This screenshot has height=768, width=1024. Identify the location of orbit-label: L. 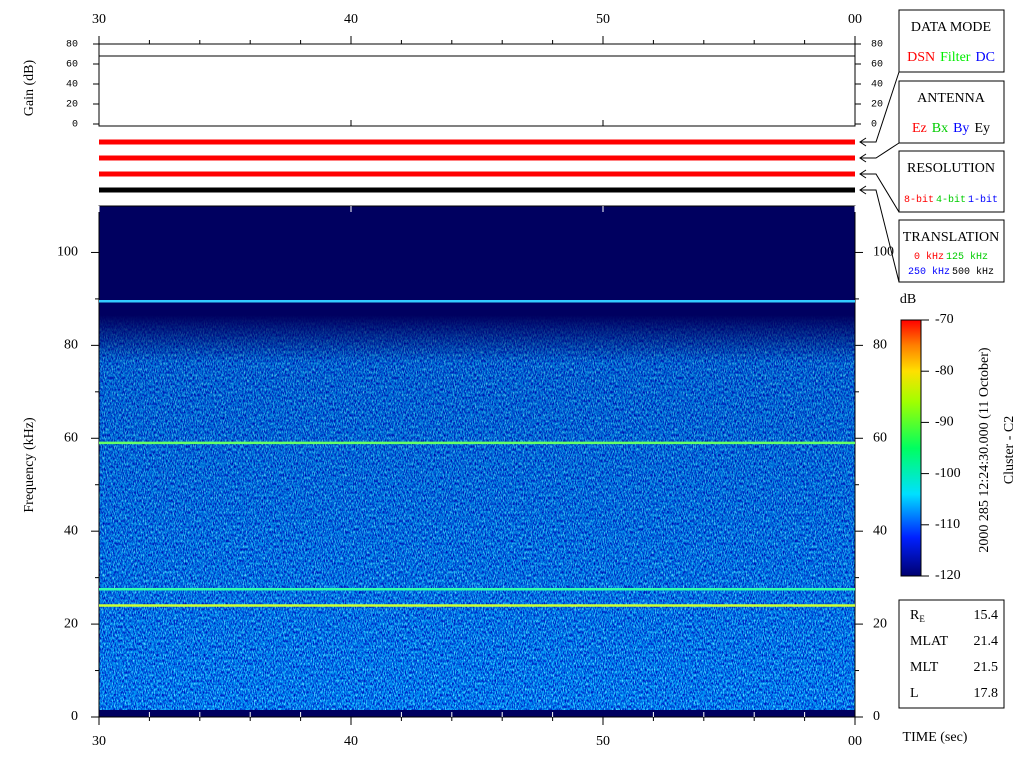
(914, 693).